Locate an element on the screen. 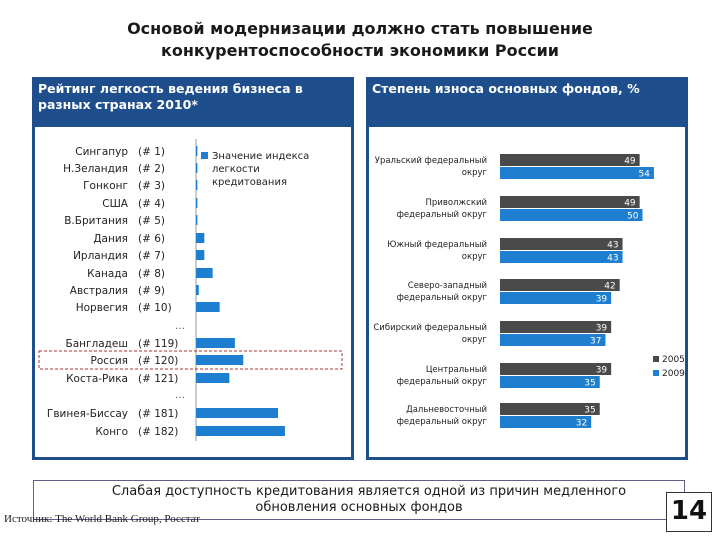  russia-highlight-box is located at coordinates (190, 360).